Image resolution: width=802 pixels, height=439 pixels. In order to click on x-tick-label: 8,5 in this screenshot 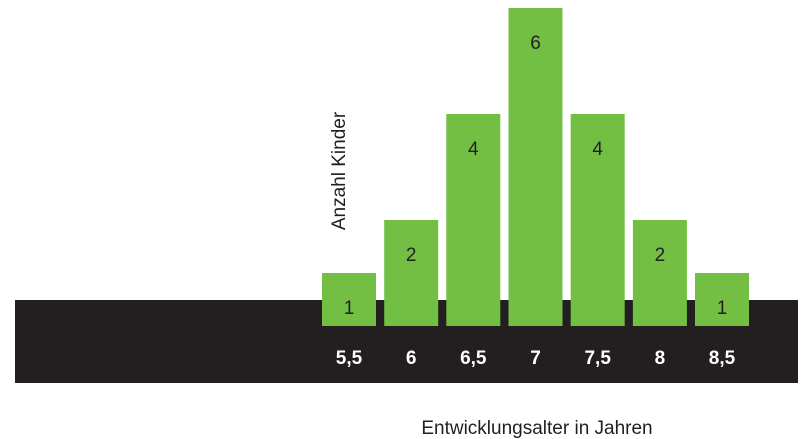, I will do `click(722, 358)`.